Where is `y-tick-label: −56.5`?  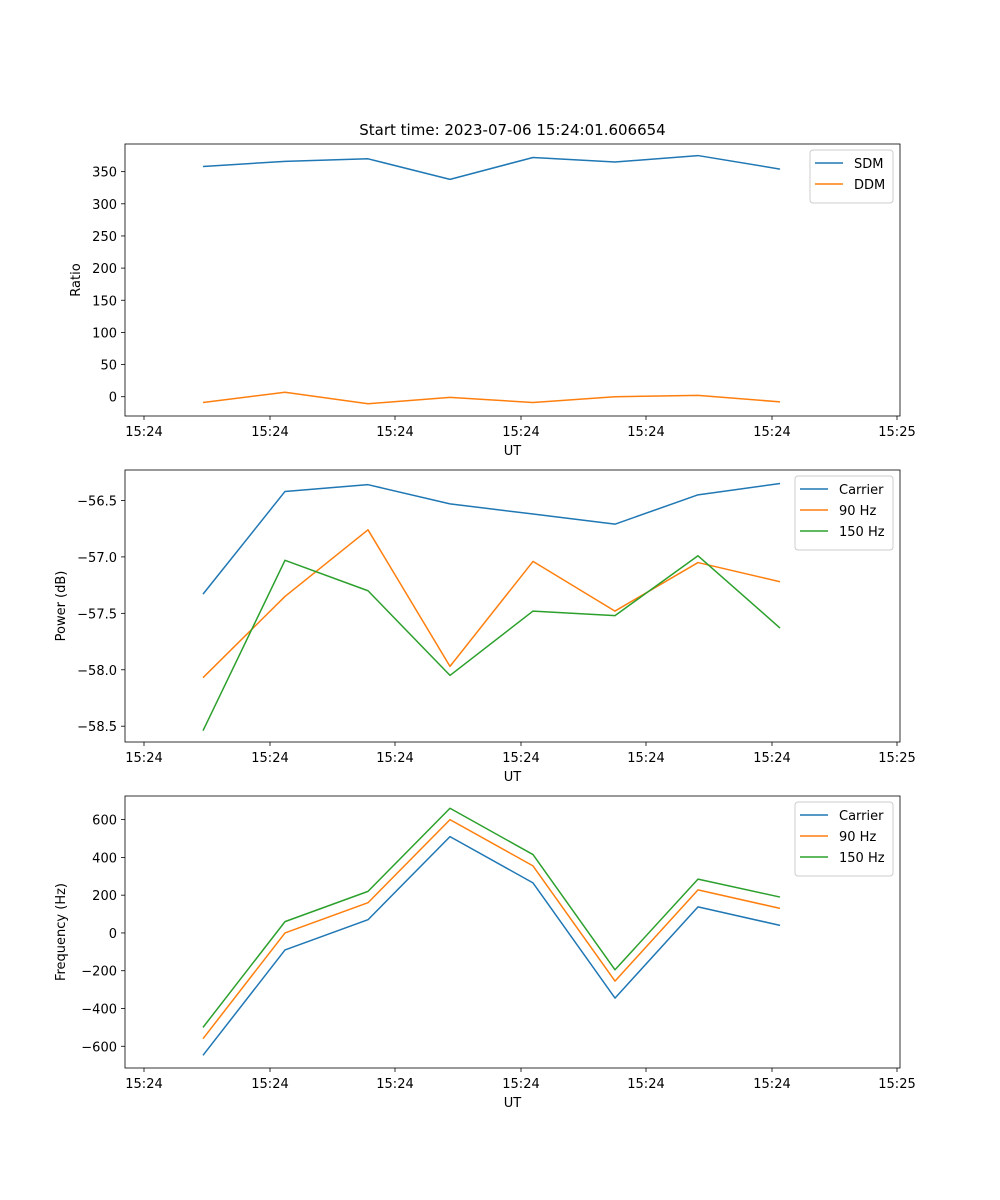 y-tick-label: −56.5 is located at coordinates (97, 501).